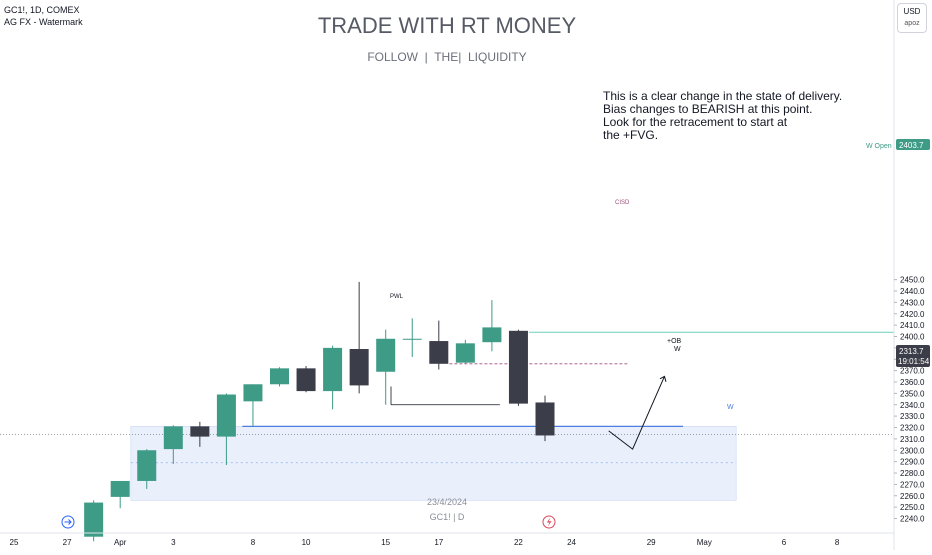  What do you see at coordinates (677, 349) in the screenshot?
I see `w-label-ob: W` at bounding box center [677, 349].